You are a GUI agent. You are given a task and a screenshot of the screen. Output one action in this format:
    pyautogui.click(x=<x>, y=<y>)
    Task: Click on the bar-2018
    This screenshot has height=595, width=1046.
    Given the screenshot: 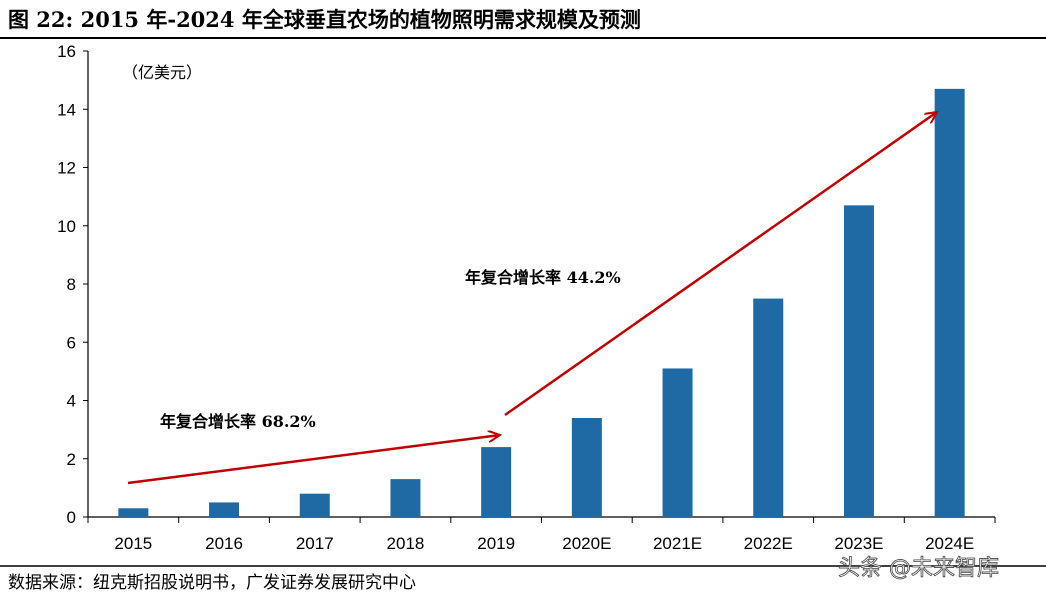 What is the action you would take?
    pyautogui.click(x=405, y=498)
    